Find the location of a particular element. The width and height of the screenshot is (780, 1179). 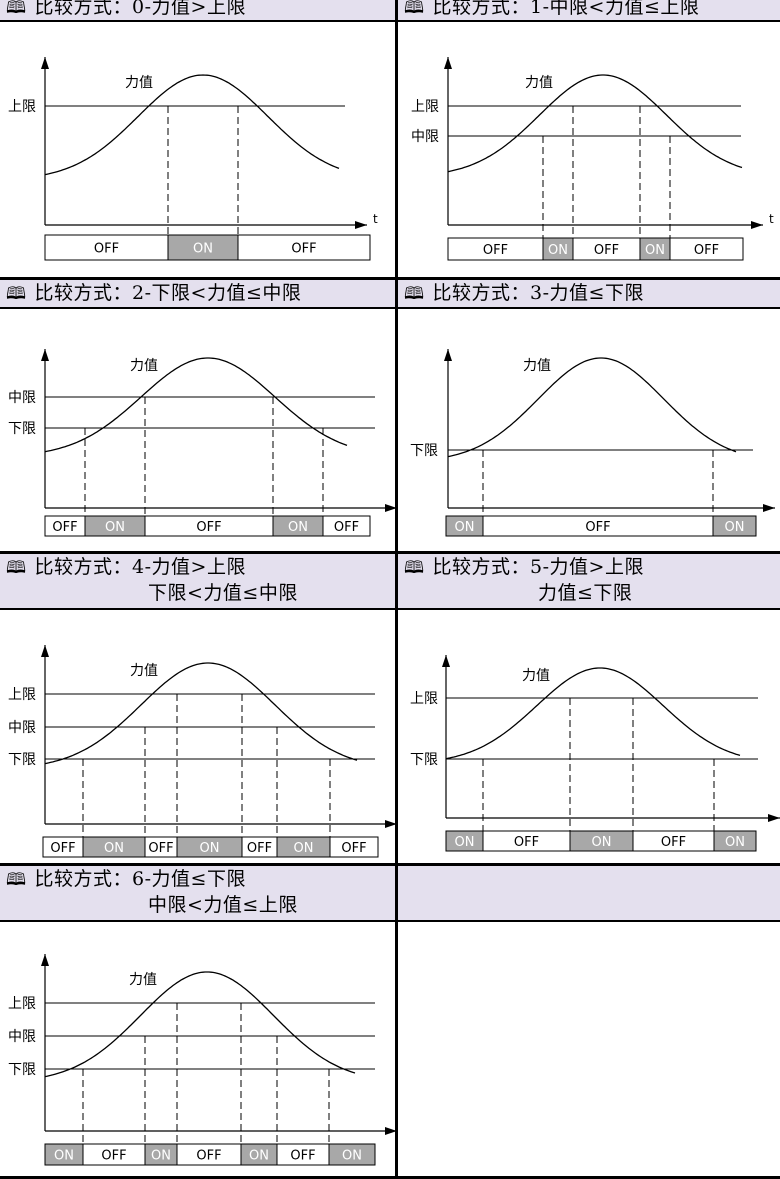

panel-header: 🕮 比较方式：0-力值>上限 is located at coordinates (197, 10).